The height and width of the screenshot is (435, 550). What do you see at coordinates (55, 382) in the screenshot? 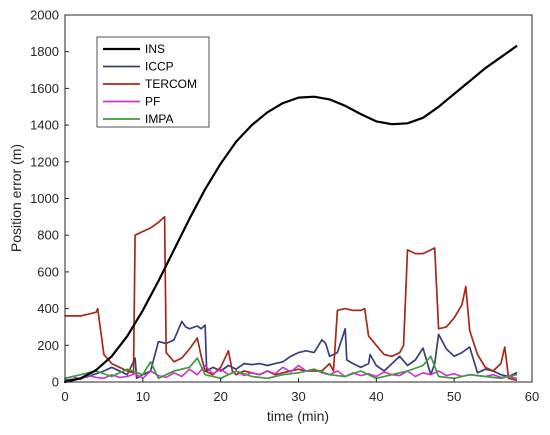
I see `y-tick-label: 0` at bounding box center [55, 382].